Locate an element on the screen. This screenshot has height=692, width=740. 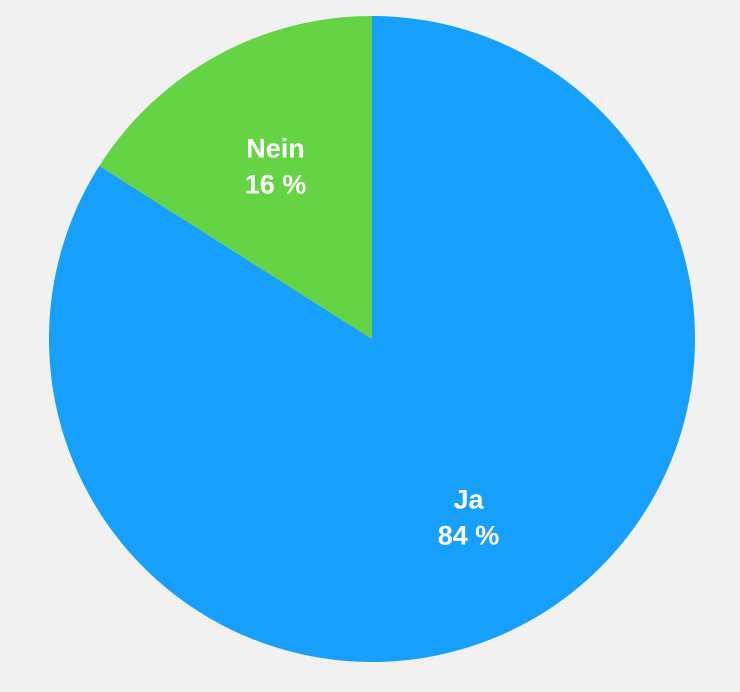
slice-value-ja: 84 % is located at coordinates (469, 535).